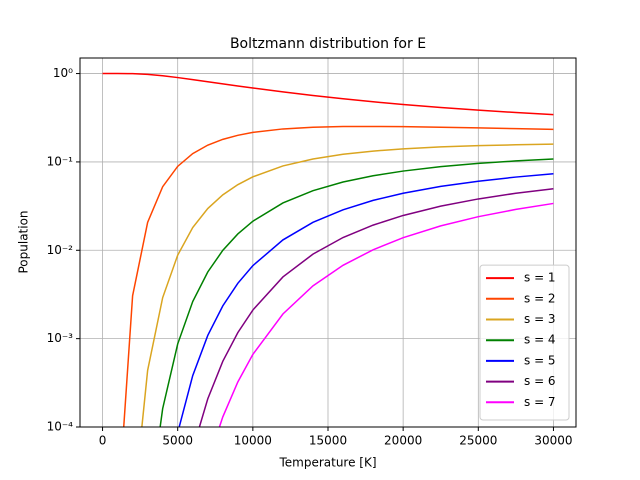 This screenshot has height=480, width=640. Describe the element at coordinates (103, 441) in the screenshot. I see `x-tick-label: 0` at that location.